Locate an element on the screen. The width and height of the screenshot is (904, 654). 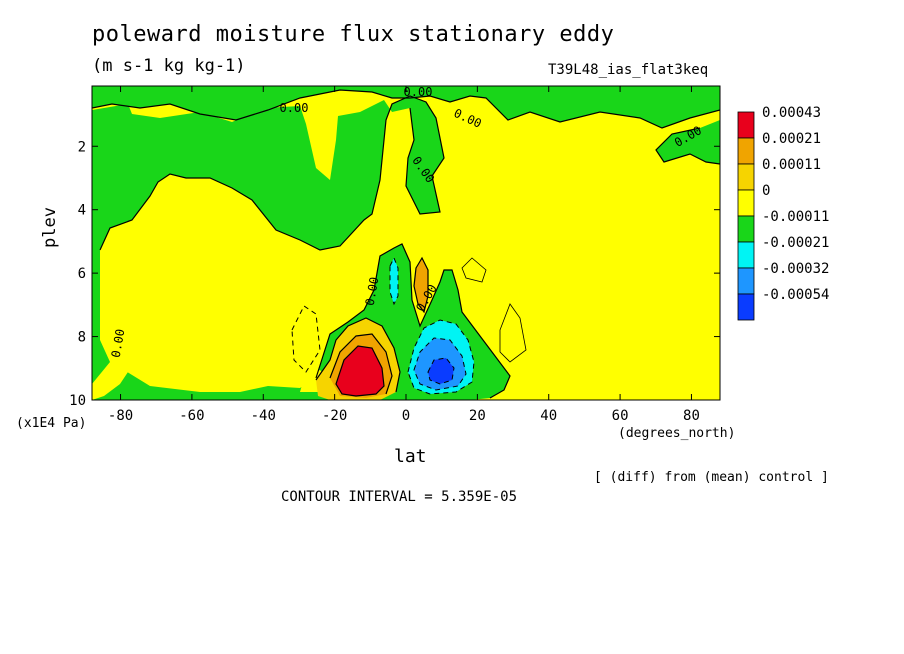
x-tick-label: -40 is located at coordinates (263, 416).